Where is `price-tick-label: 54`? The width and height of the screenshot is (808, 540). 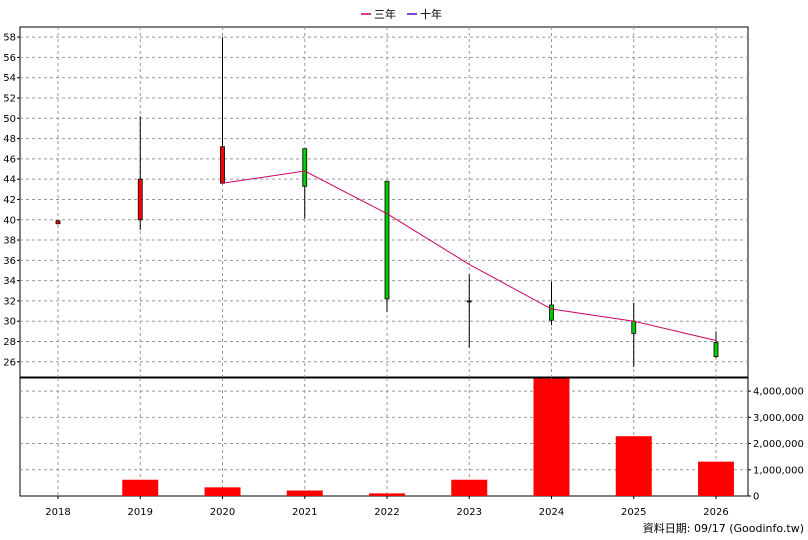 price-tick-label: 54 is located at coordinates (9, 78).